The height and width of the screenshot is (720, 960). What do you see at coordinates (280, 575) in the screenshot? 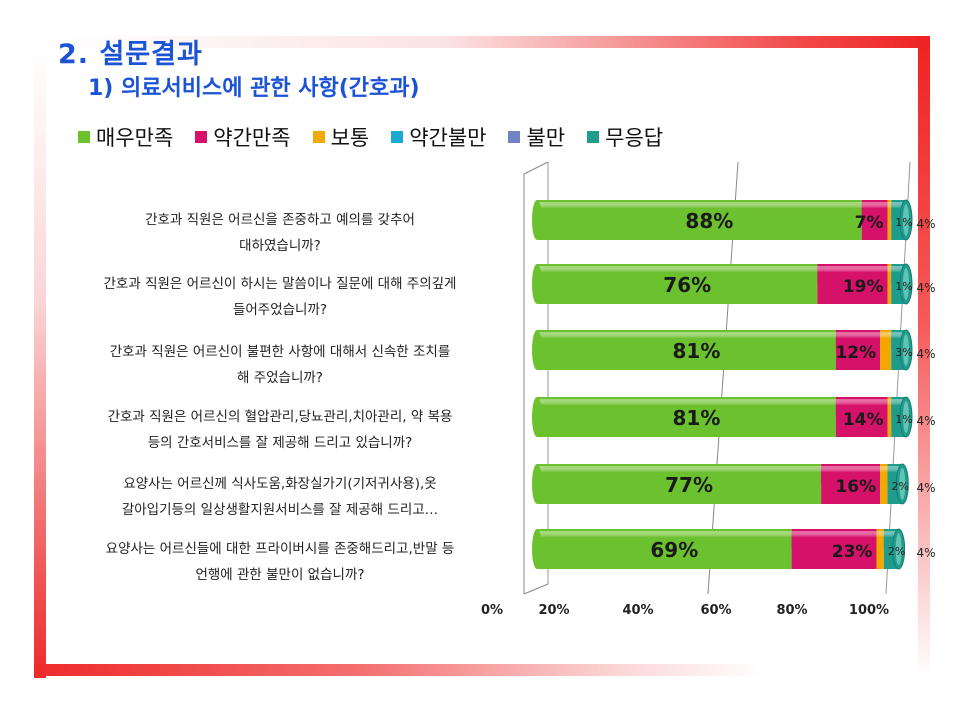
I see `question-line: 언행에 관한 불만이 없습니까?` at bounding box center [280, 575].